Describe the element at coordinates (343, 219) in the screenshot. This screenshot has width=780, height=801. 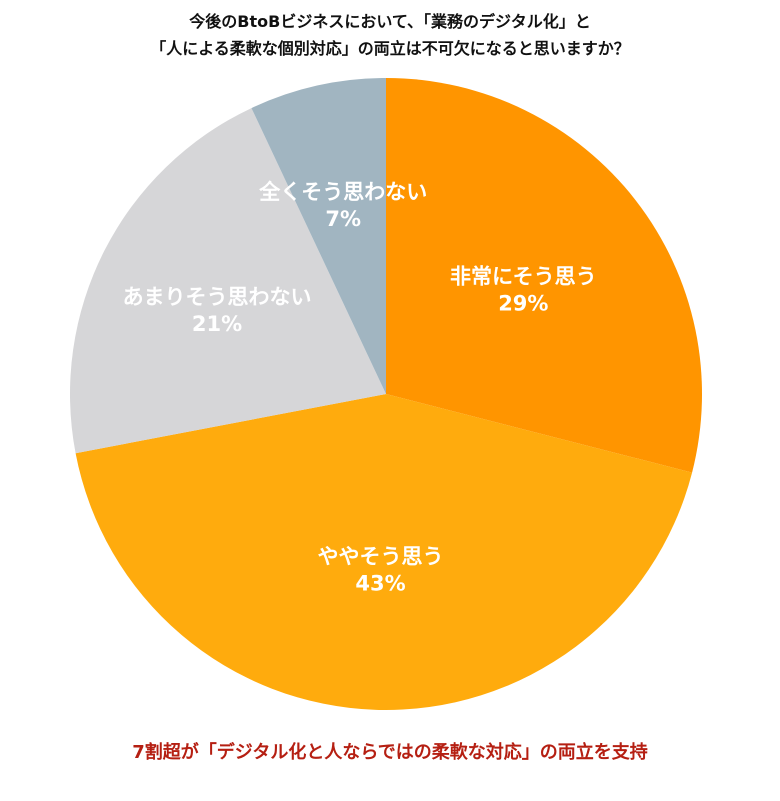
I see `slice-value-label: 7%` at that location.